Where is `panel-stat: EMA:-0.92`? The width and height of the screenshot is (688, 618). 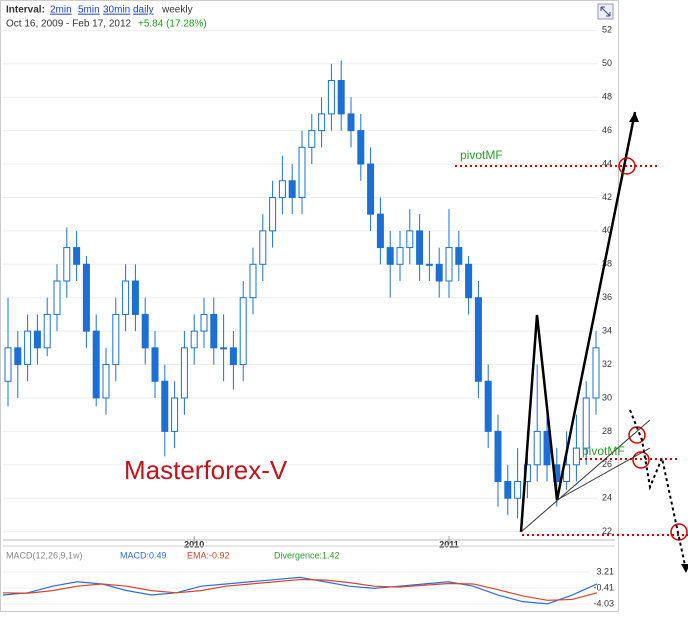 panel-stat: EMA:-0.92 is located at coordinates (208, 555).